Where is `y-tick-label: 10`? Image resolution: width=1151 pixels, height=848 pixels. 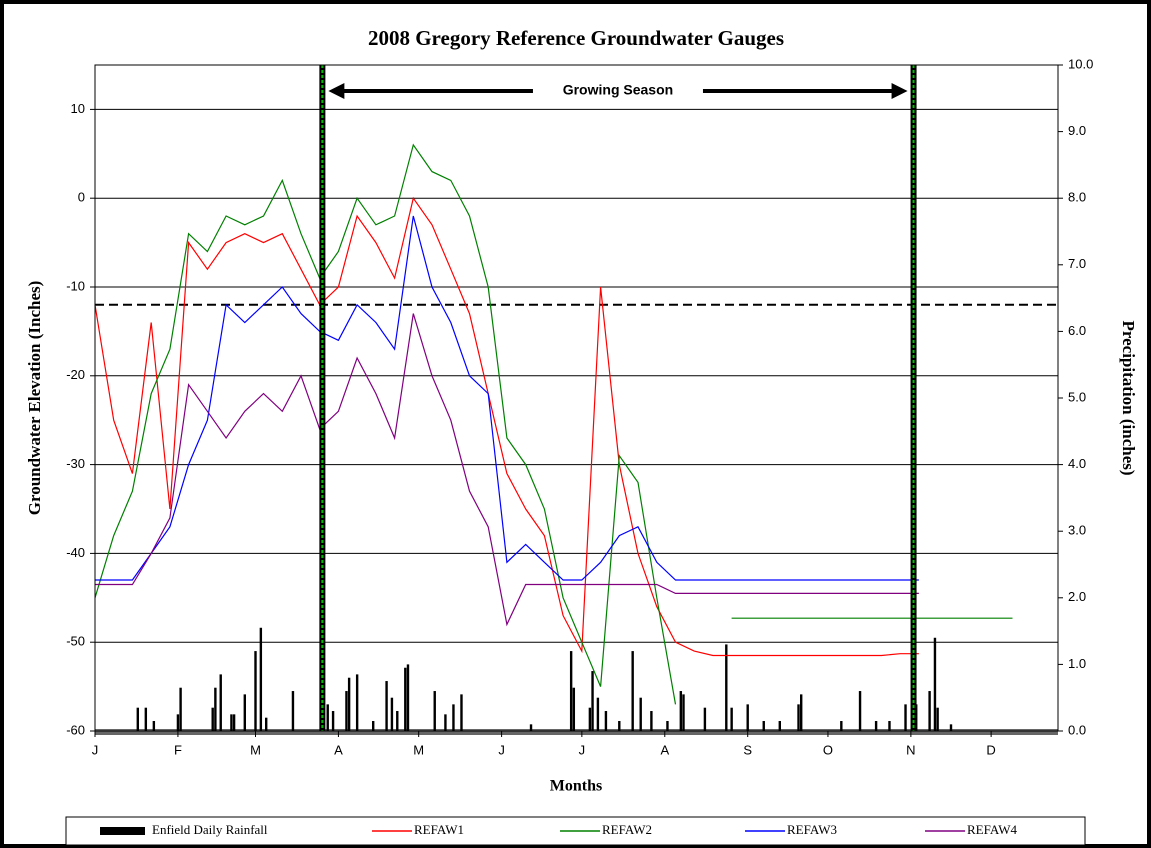 y-tick-label: 10 is located at coordinates (78, 108).